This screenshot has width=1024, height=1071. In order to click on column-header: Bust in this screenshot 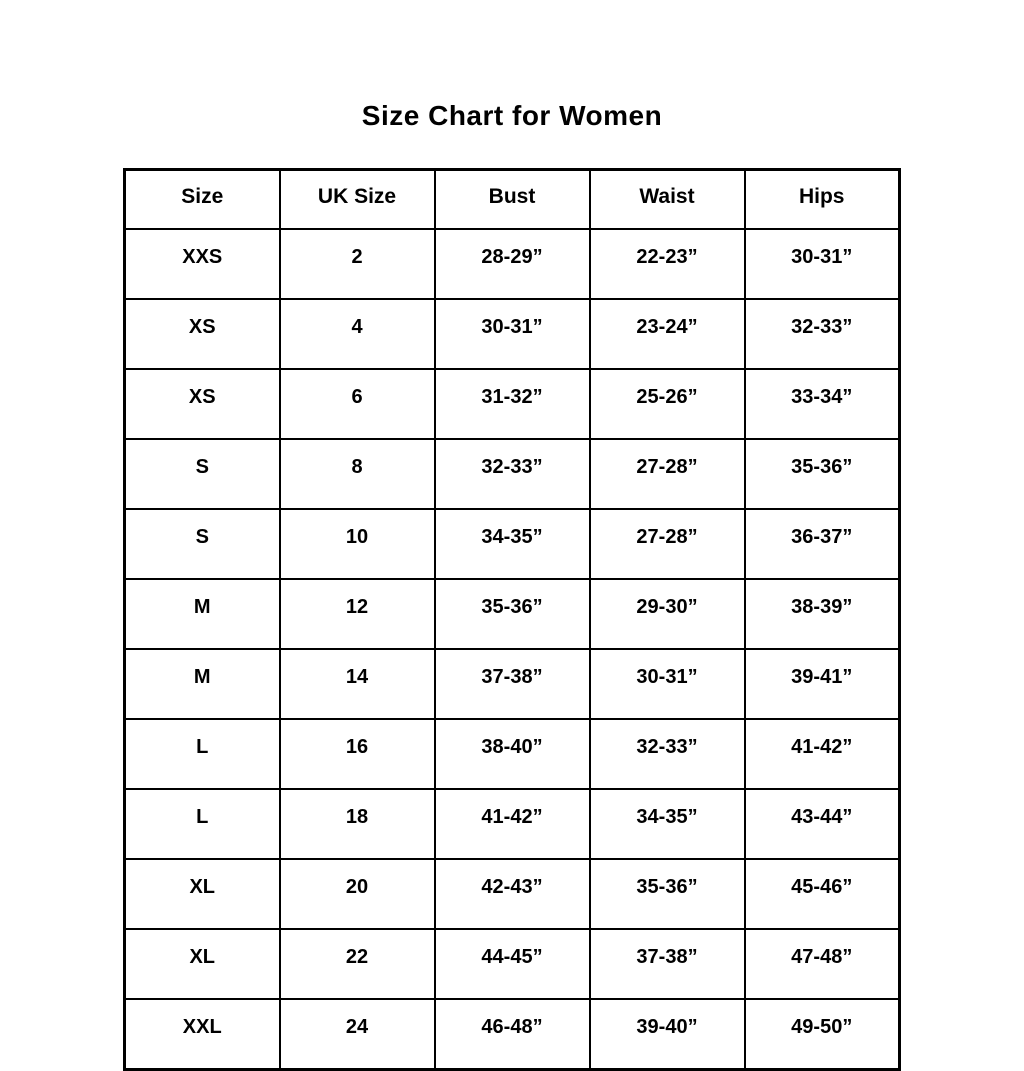, I will do `click(512, 199)`.